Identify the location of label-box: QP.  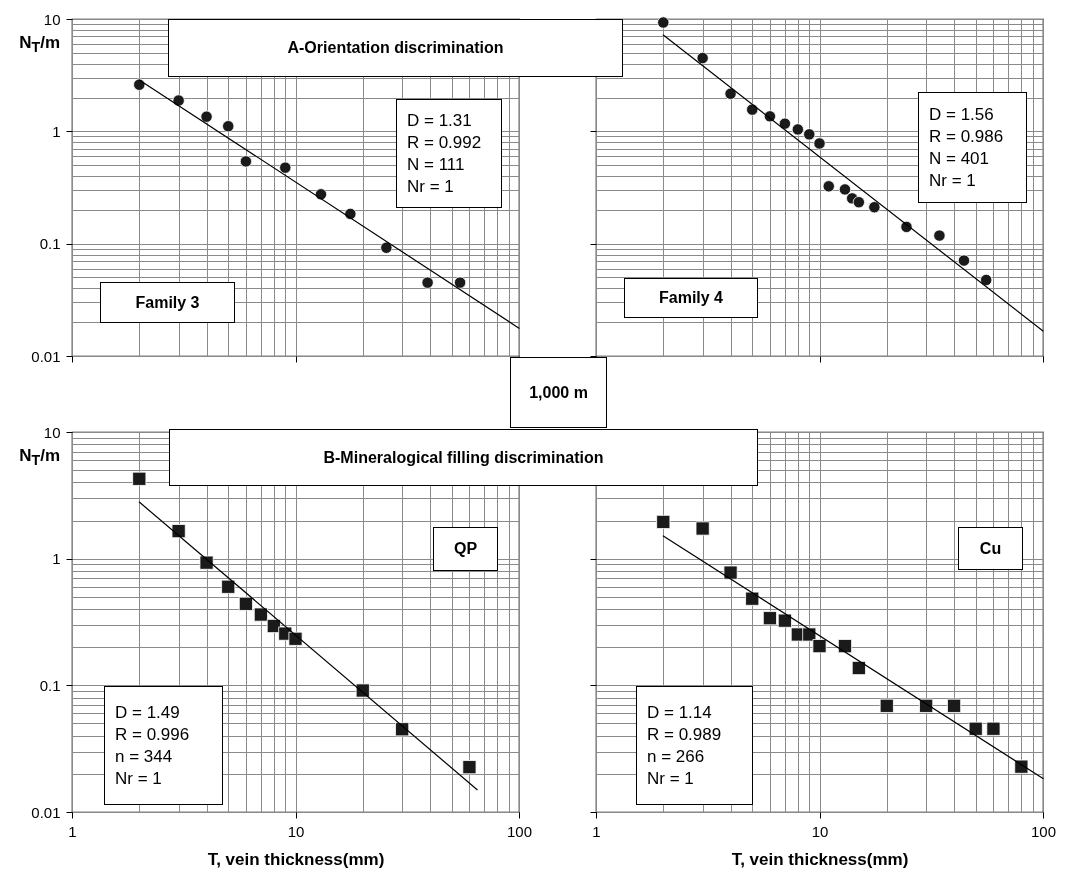
(465, 549).